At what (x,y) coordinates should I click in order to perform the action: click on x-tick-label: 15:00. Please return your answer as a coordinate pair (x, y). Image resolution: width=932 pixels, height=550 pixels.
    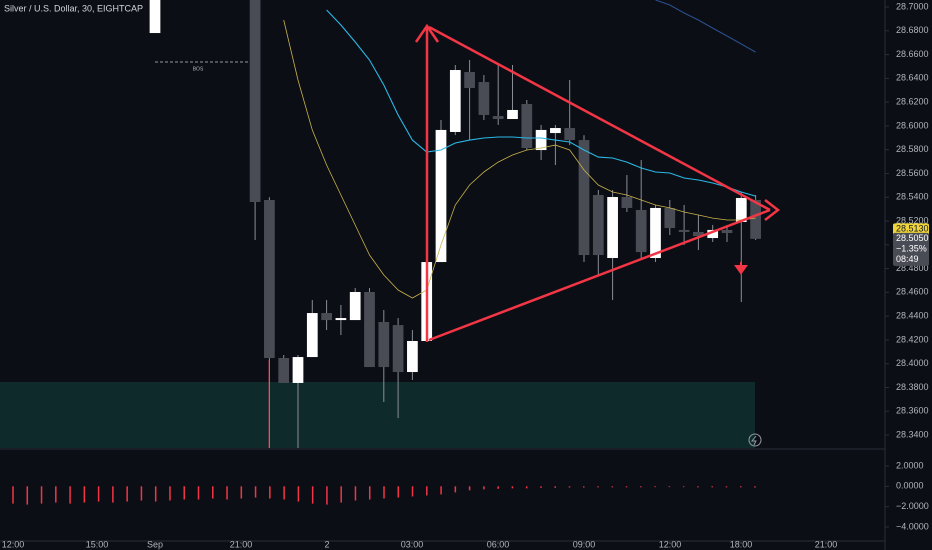
    Looking at the image, I should click on (97, 544).